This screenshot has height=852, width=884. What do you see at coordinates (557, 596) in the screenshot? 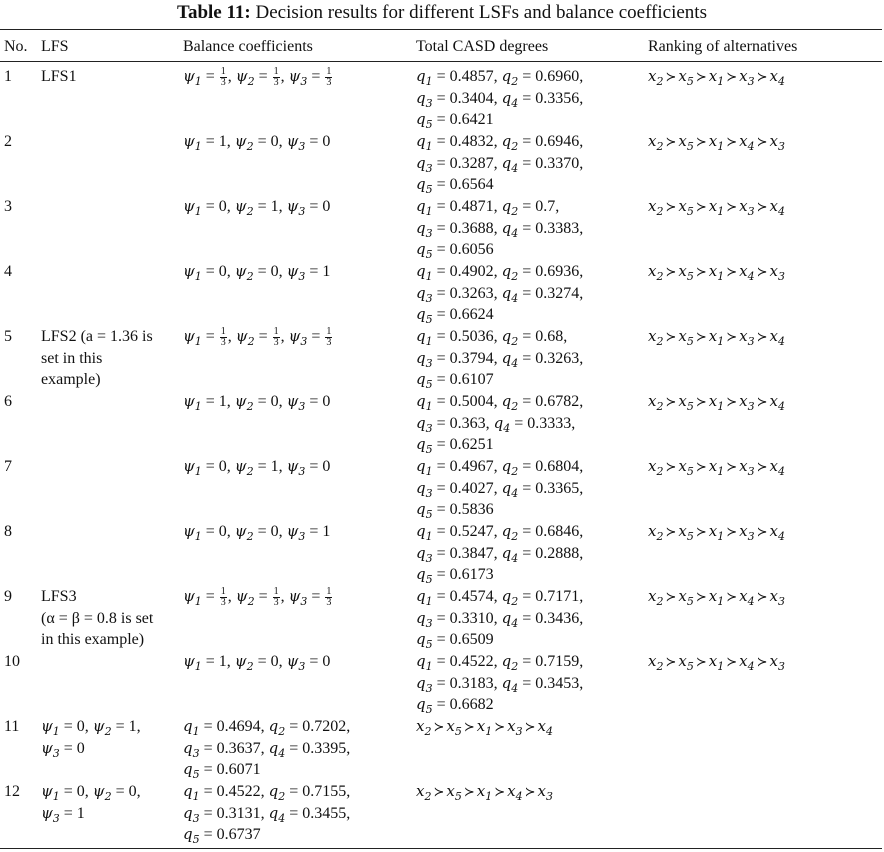
I see `casd-value: 0.7171` at bounding box center [557, 596].